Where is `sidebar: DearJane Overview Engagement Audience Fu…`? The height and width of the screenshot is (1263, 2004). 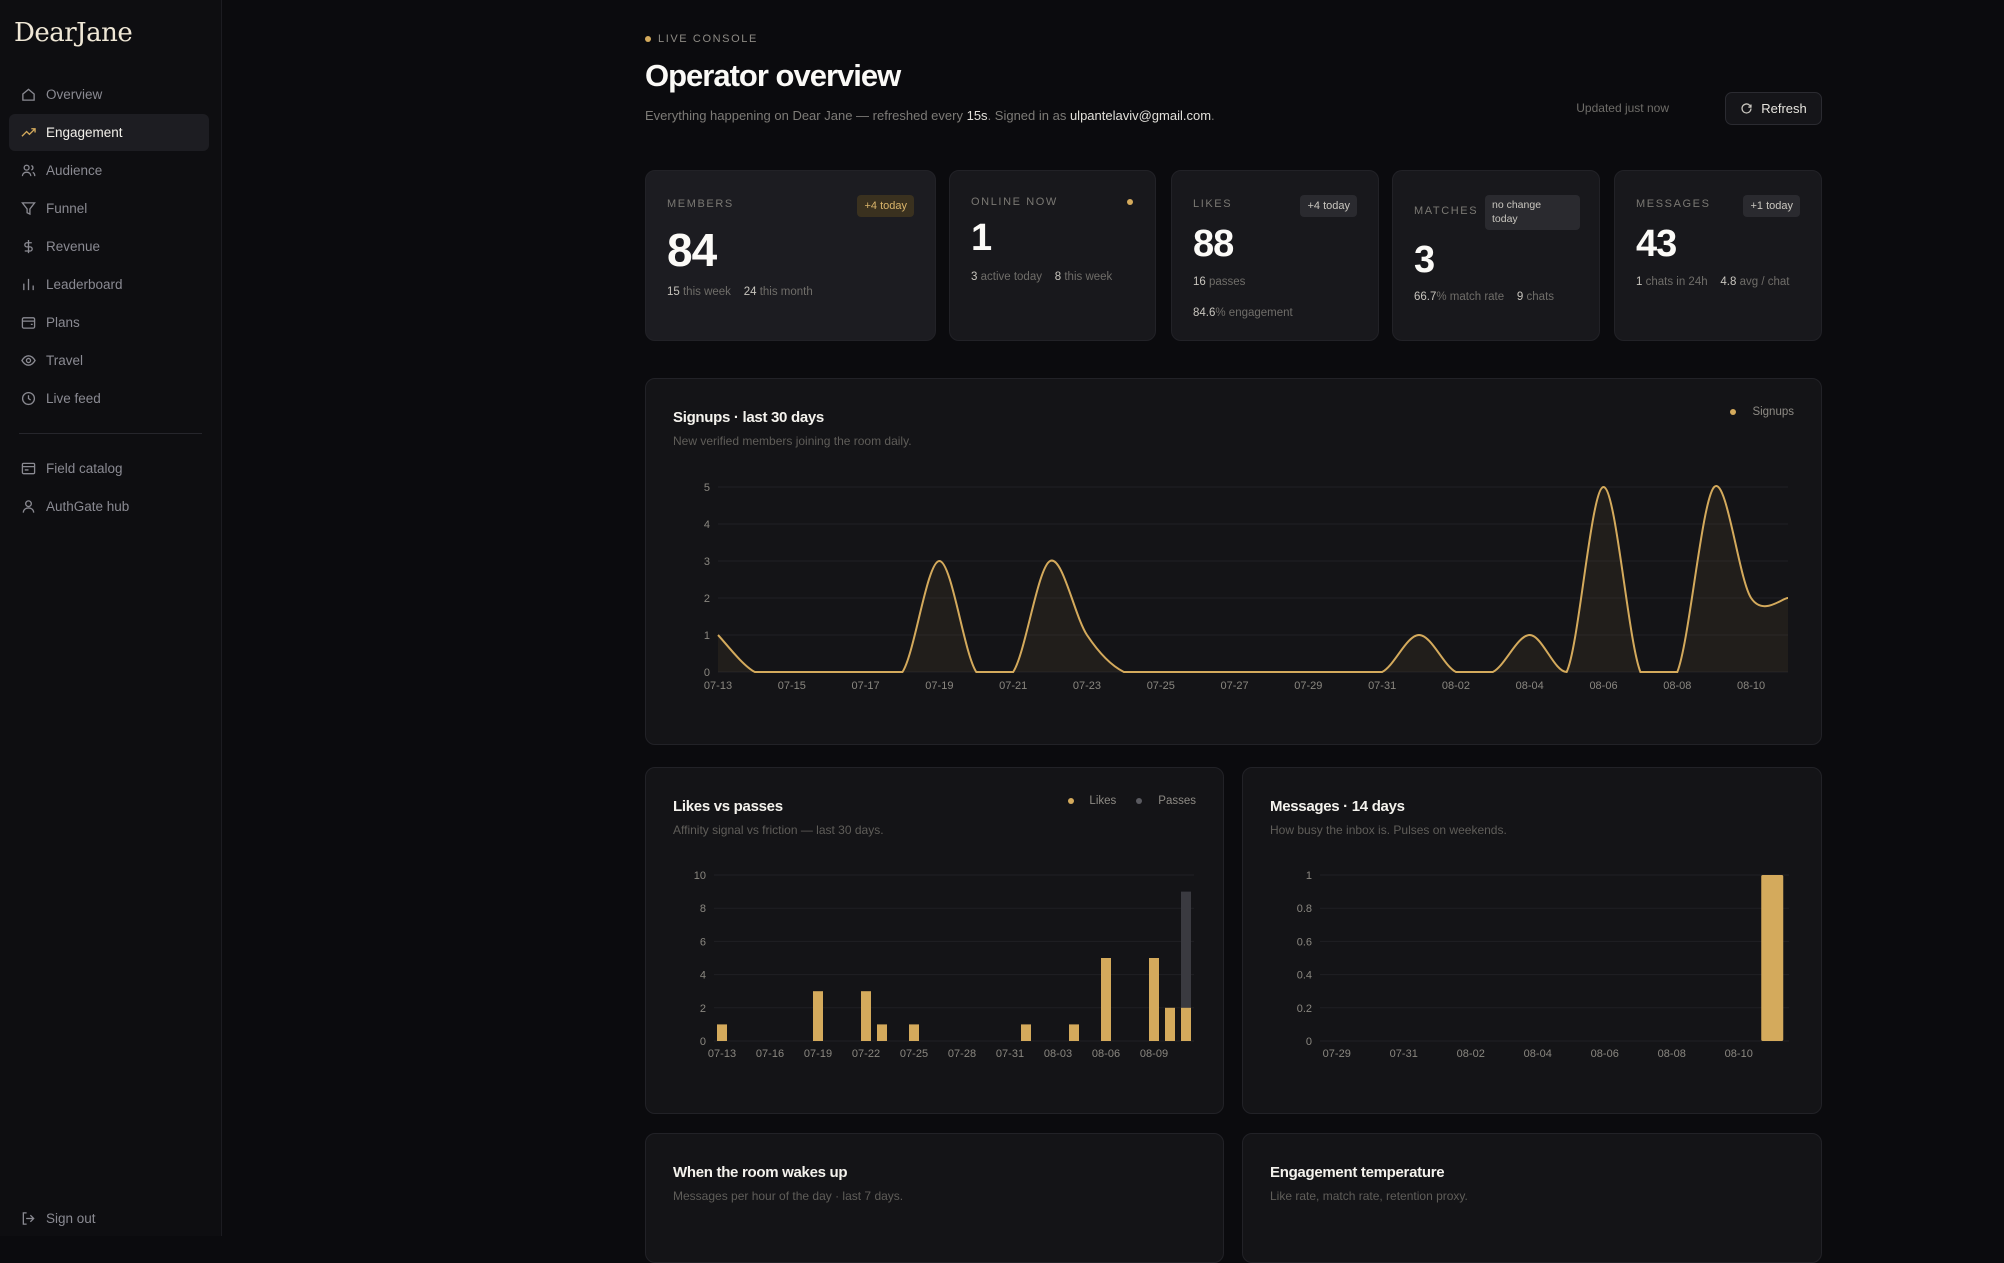
sidebar: DearJane Overview Engagement Audience Fu… is located at coordinates (111, 618).